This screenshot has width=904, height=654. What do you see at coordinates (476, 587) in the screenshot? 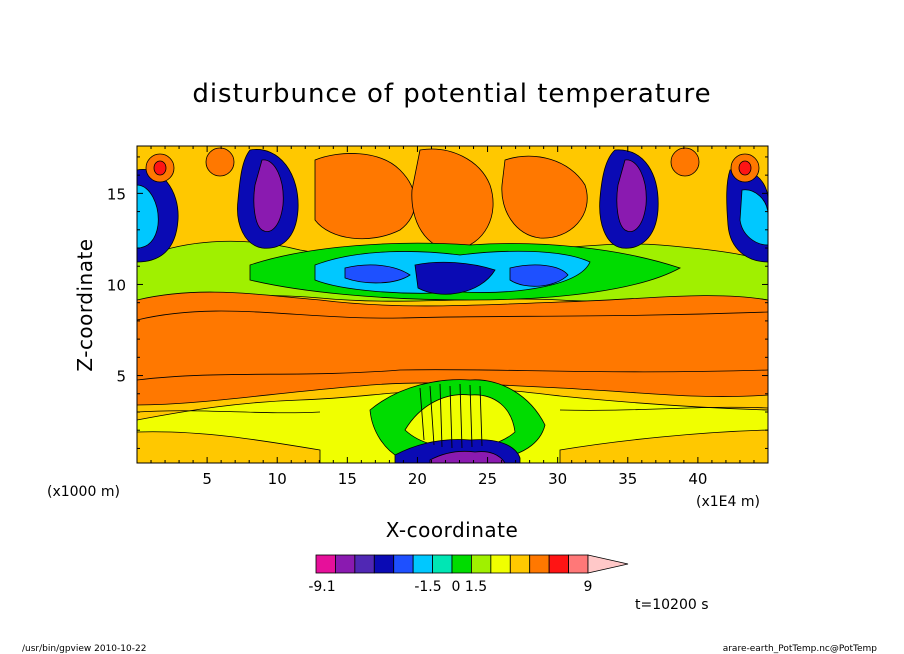
I see `colorbar-label: 1.5` at bounding box center [476, 587].